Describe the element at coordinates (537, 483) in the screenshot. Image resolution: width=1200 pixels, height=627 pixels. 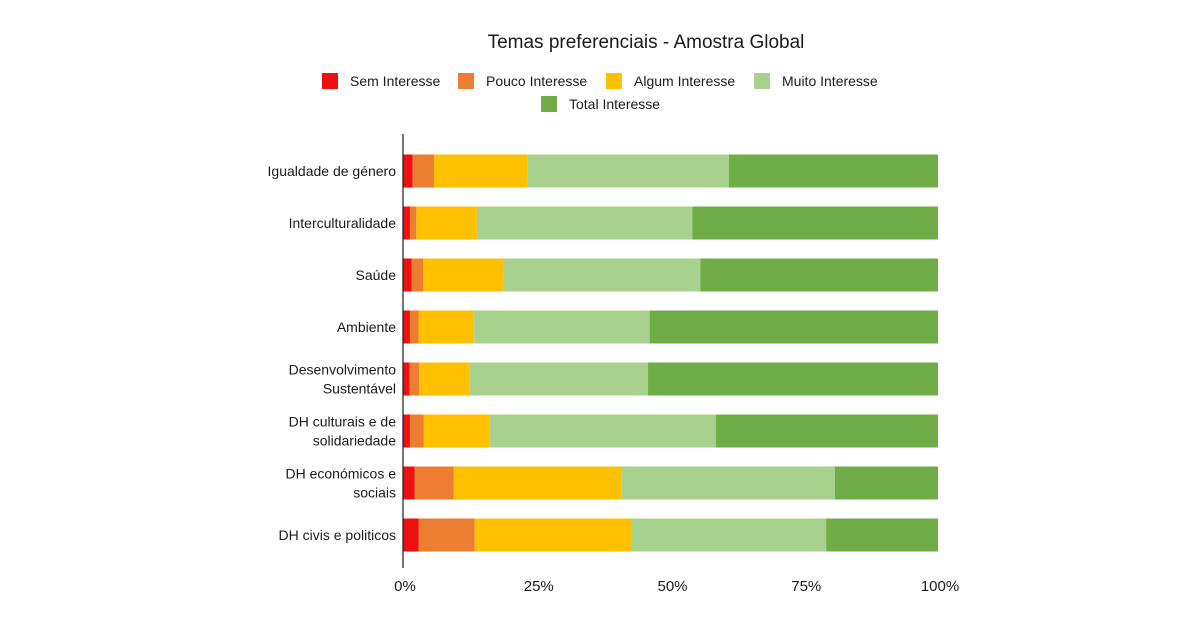
I see `bar-dh-economicos-e-sociais-algum-interesse` at that location.